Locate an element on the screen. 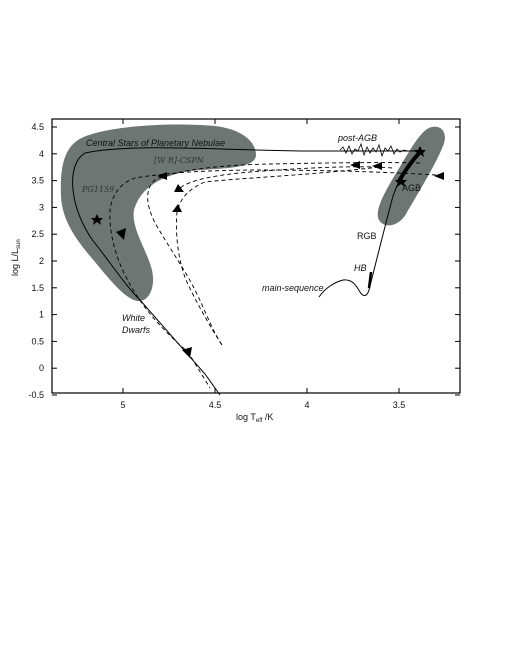  pg1159-label: PG1159 is located at coordinates (97, 189).